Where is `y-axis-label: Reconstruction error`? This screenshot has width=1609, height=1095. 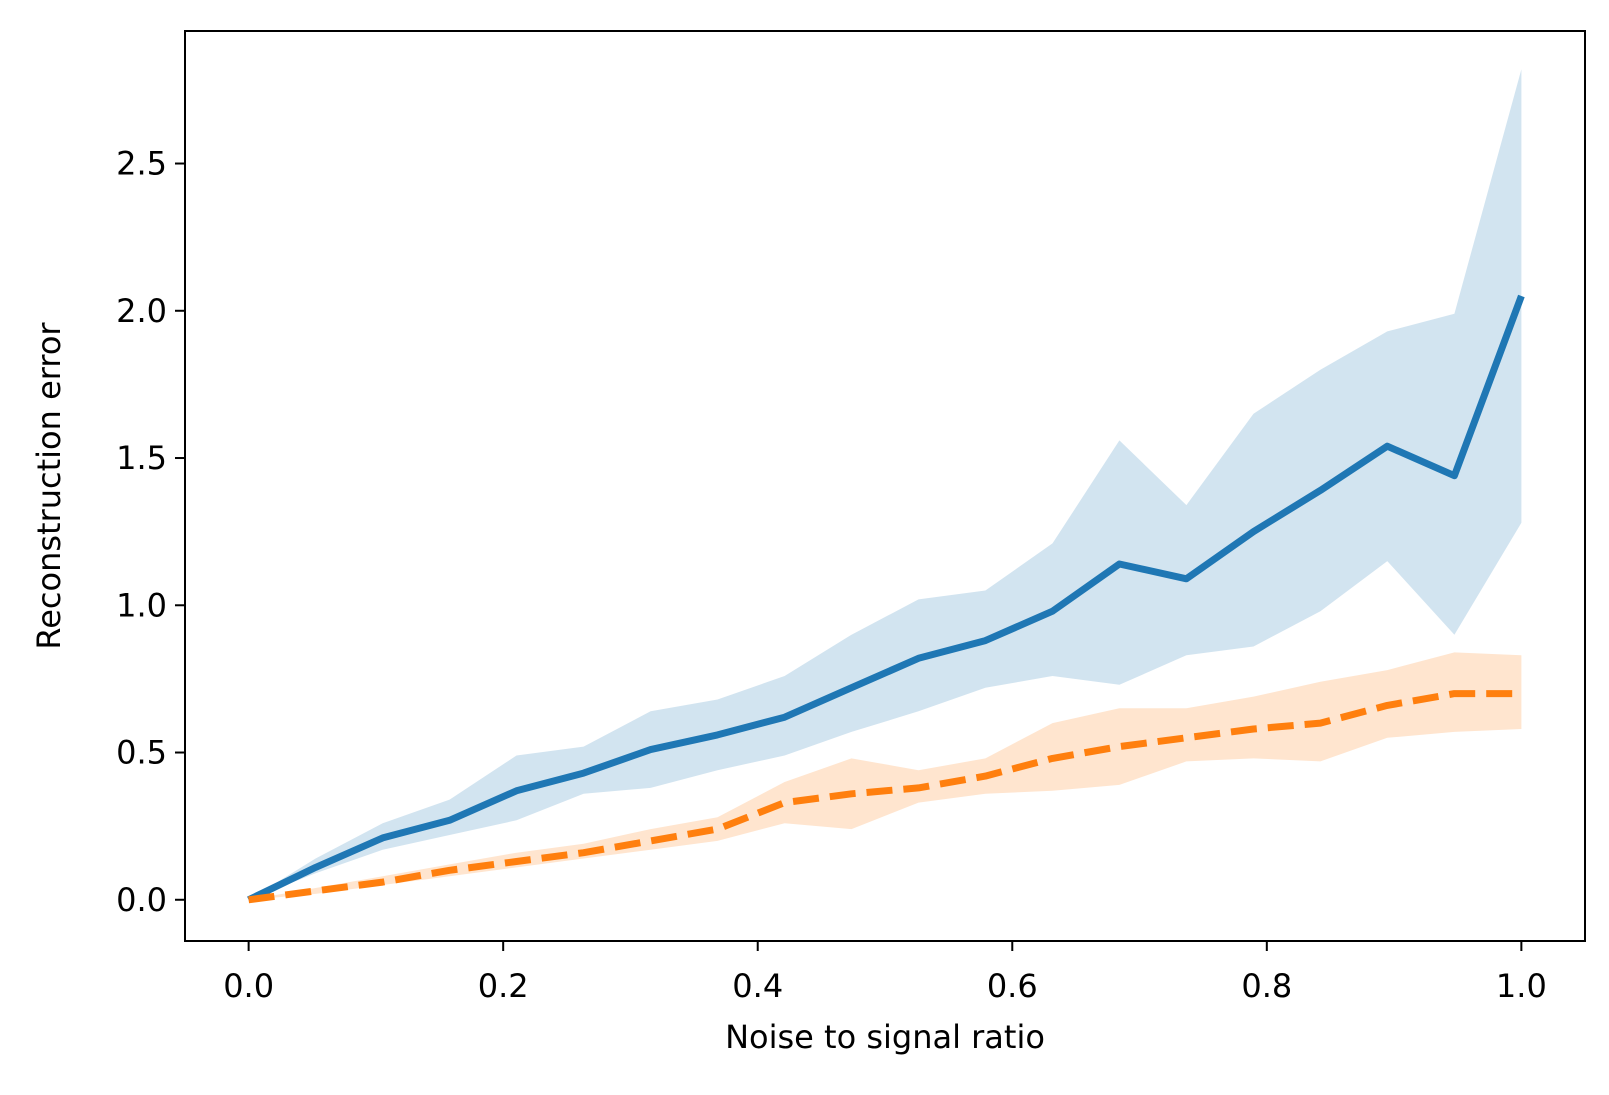 y-axis-label: Reconstruction error is located at coordinates (49, 486).